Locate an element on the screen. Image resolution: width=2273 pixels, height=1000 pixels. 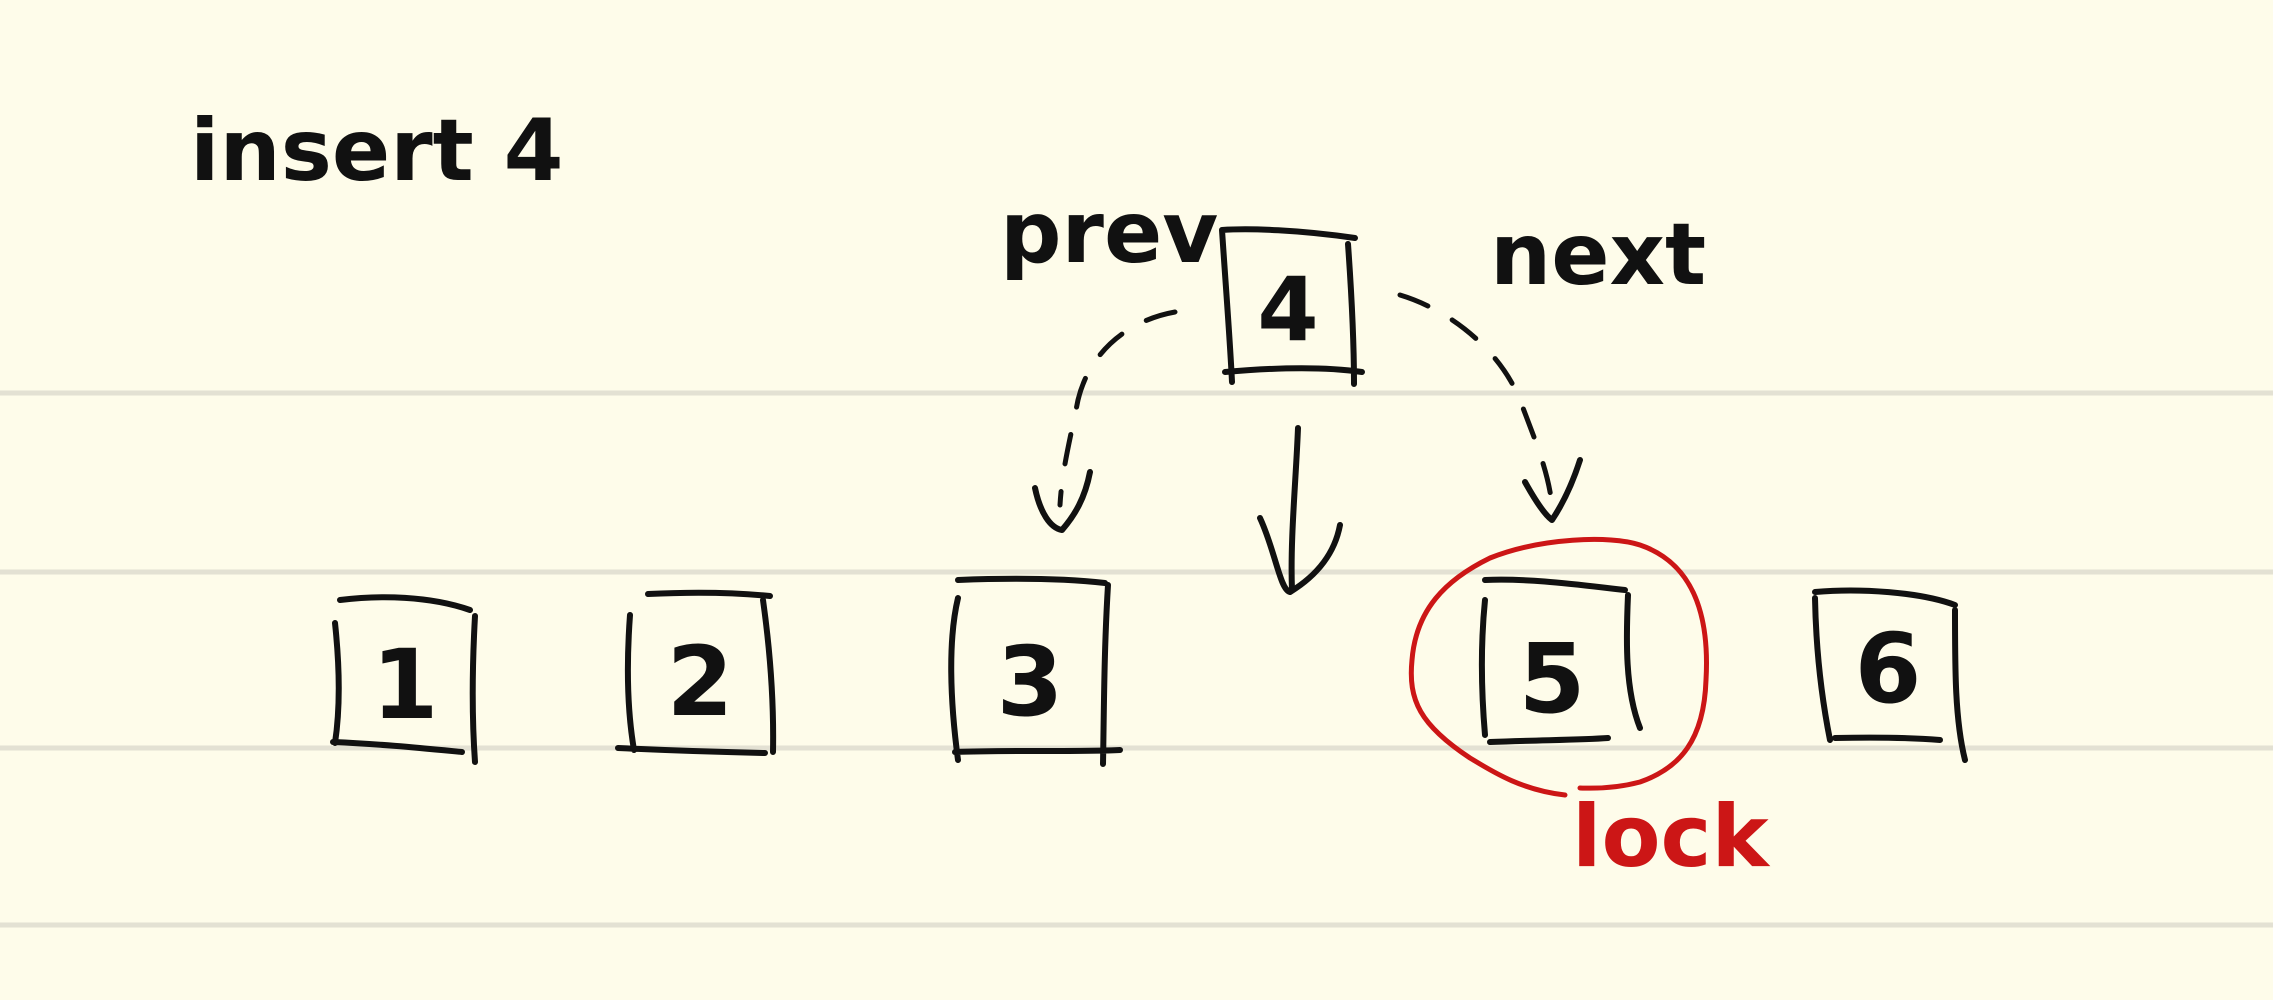
node-value: 1 is located at coordinates (405, 685).